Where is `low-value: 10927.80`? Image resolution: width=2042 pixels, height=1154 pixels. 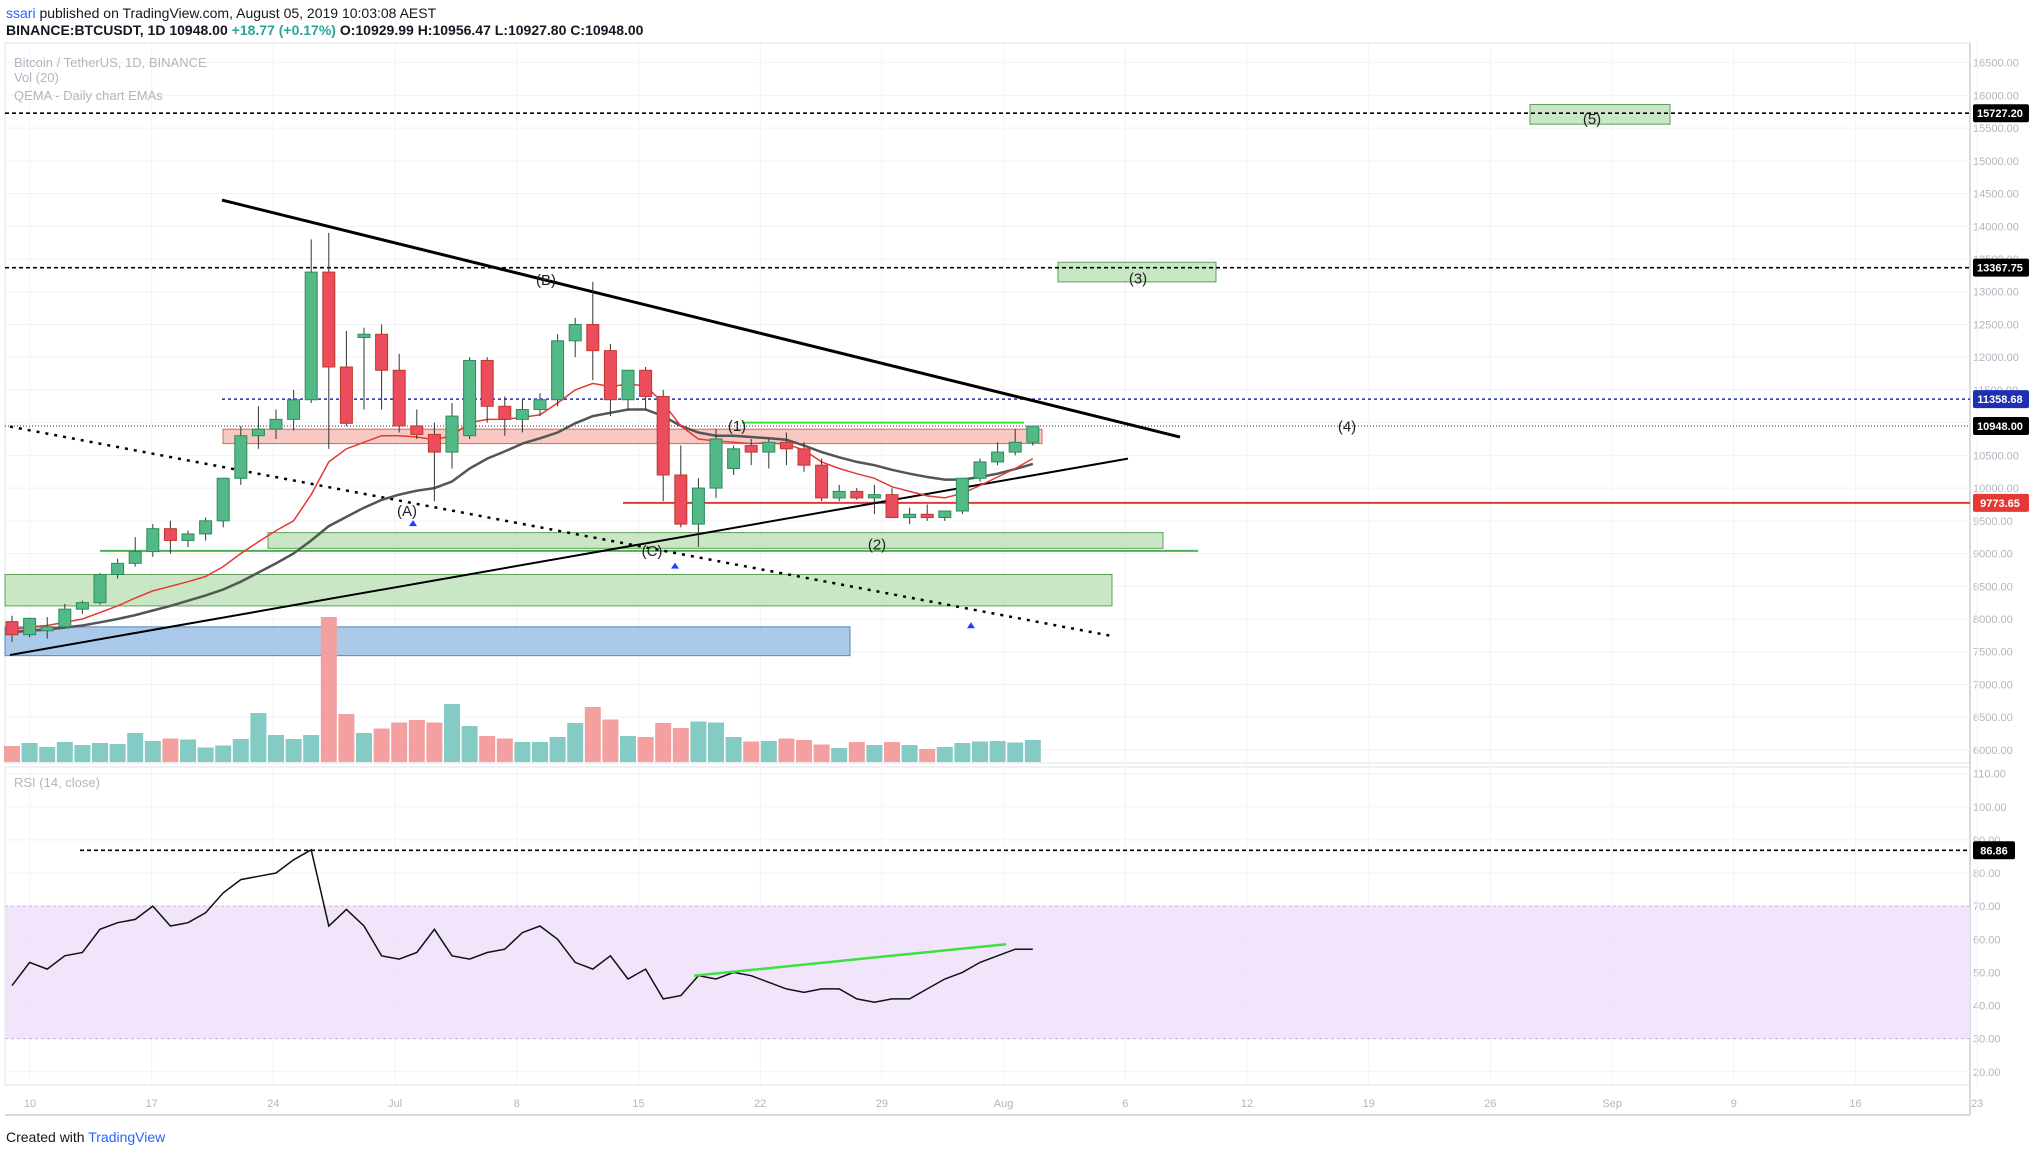 low-value: 10927.80 is located at coordinates (537, 30).